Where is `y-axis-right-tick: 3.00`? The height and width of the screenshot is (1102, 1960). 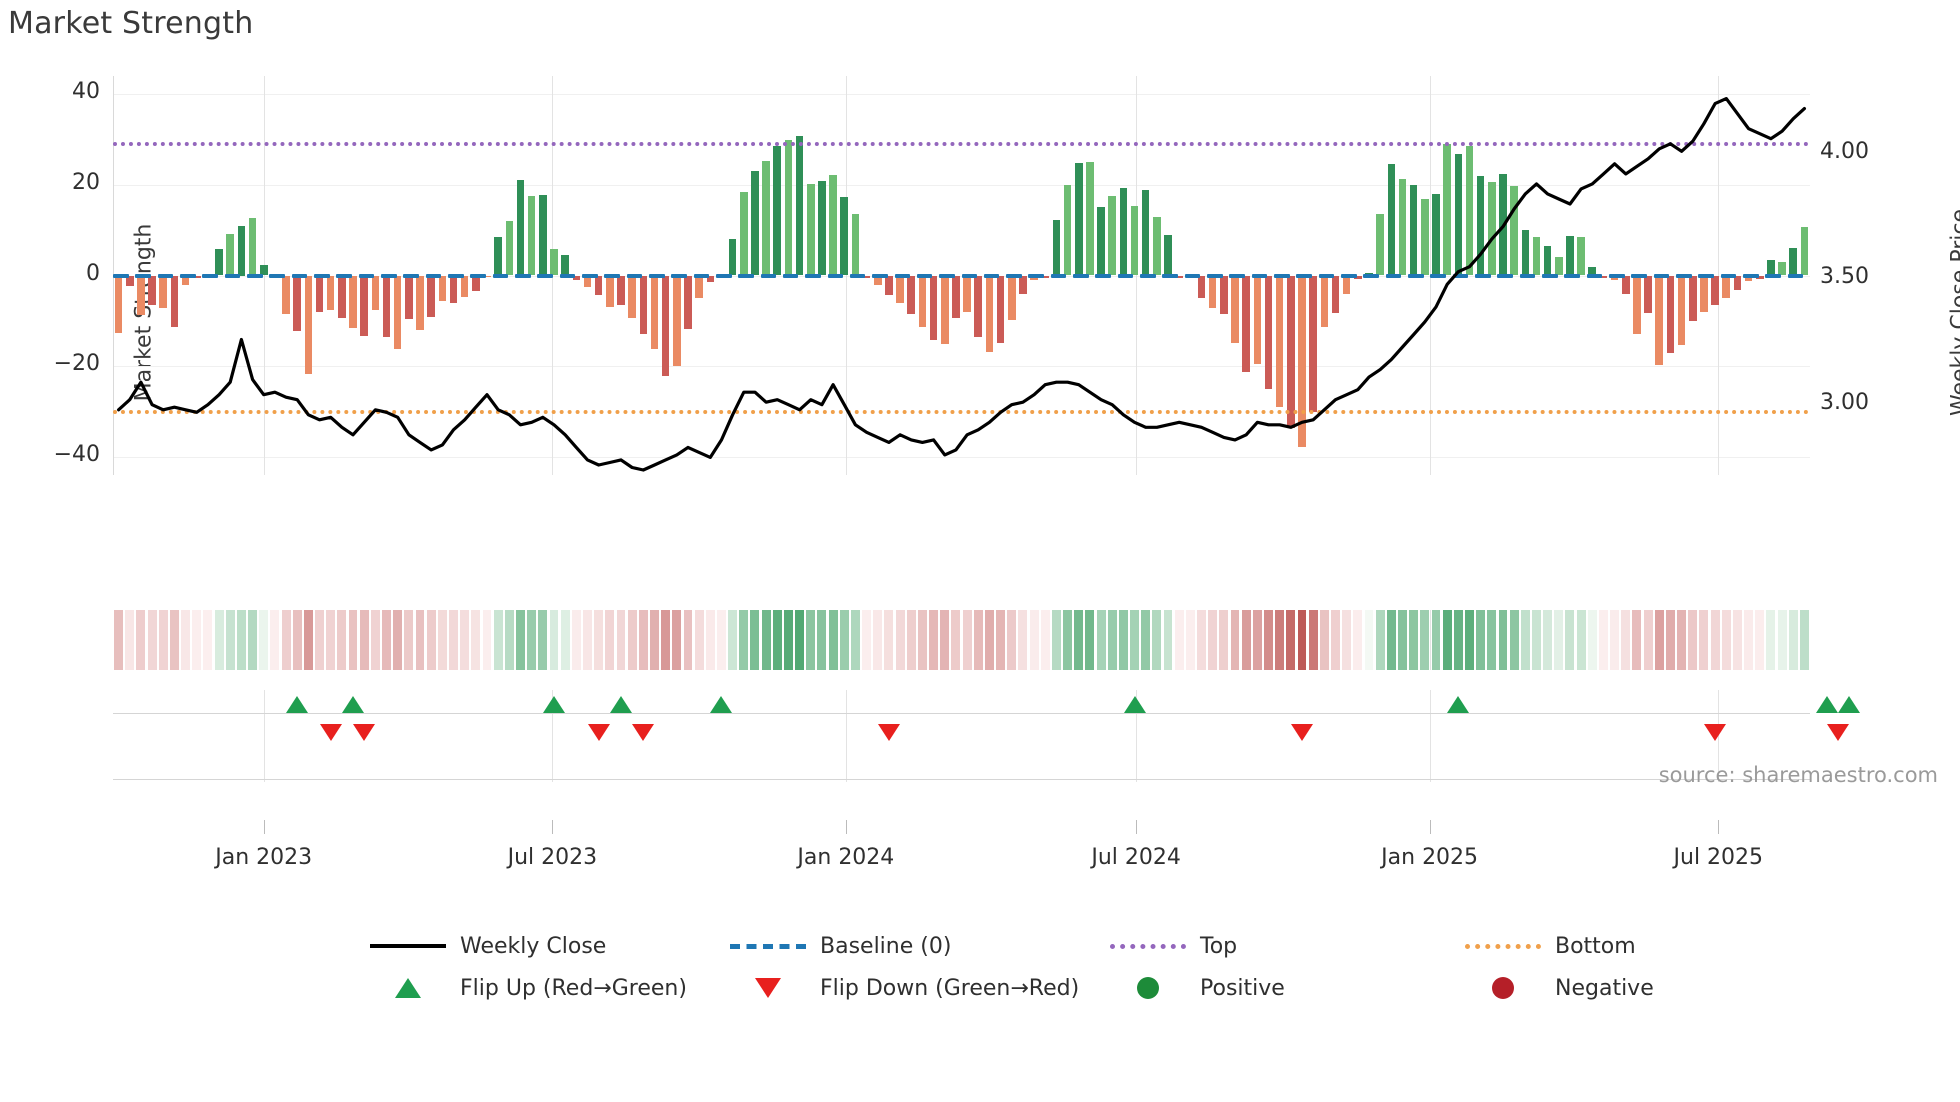 y-axis-right-tick: 3.00 is located at coordinates (1844, 402).